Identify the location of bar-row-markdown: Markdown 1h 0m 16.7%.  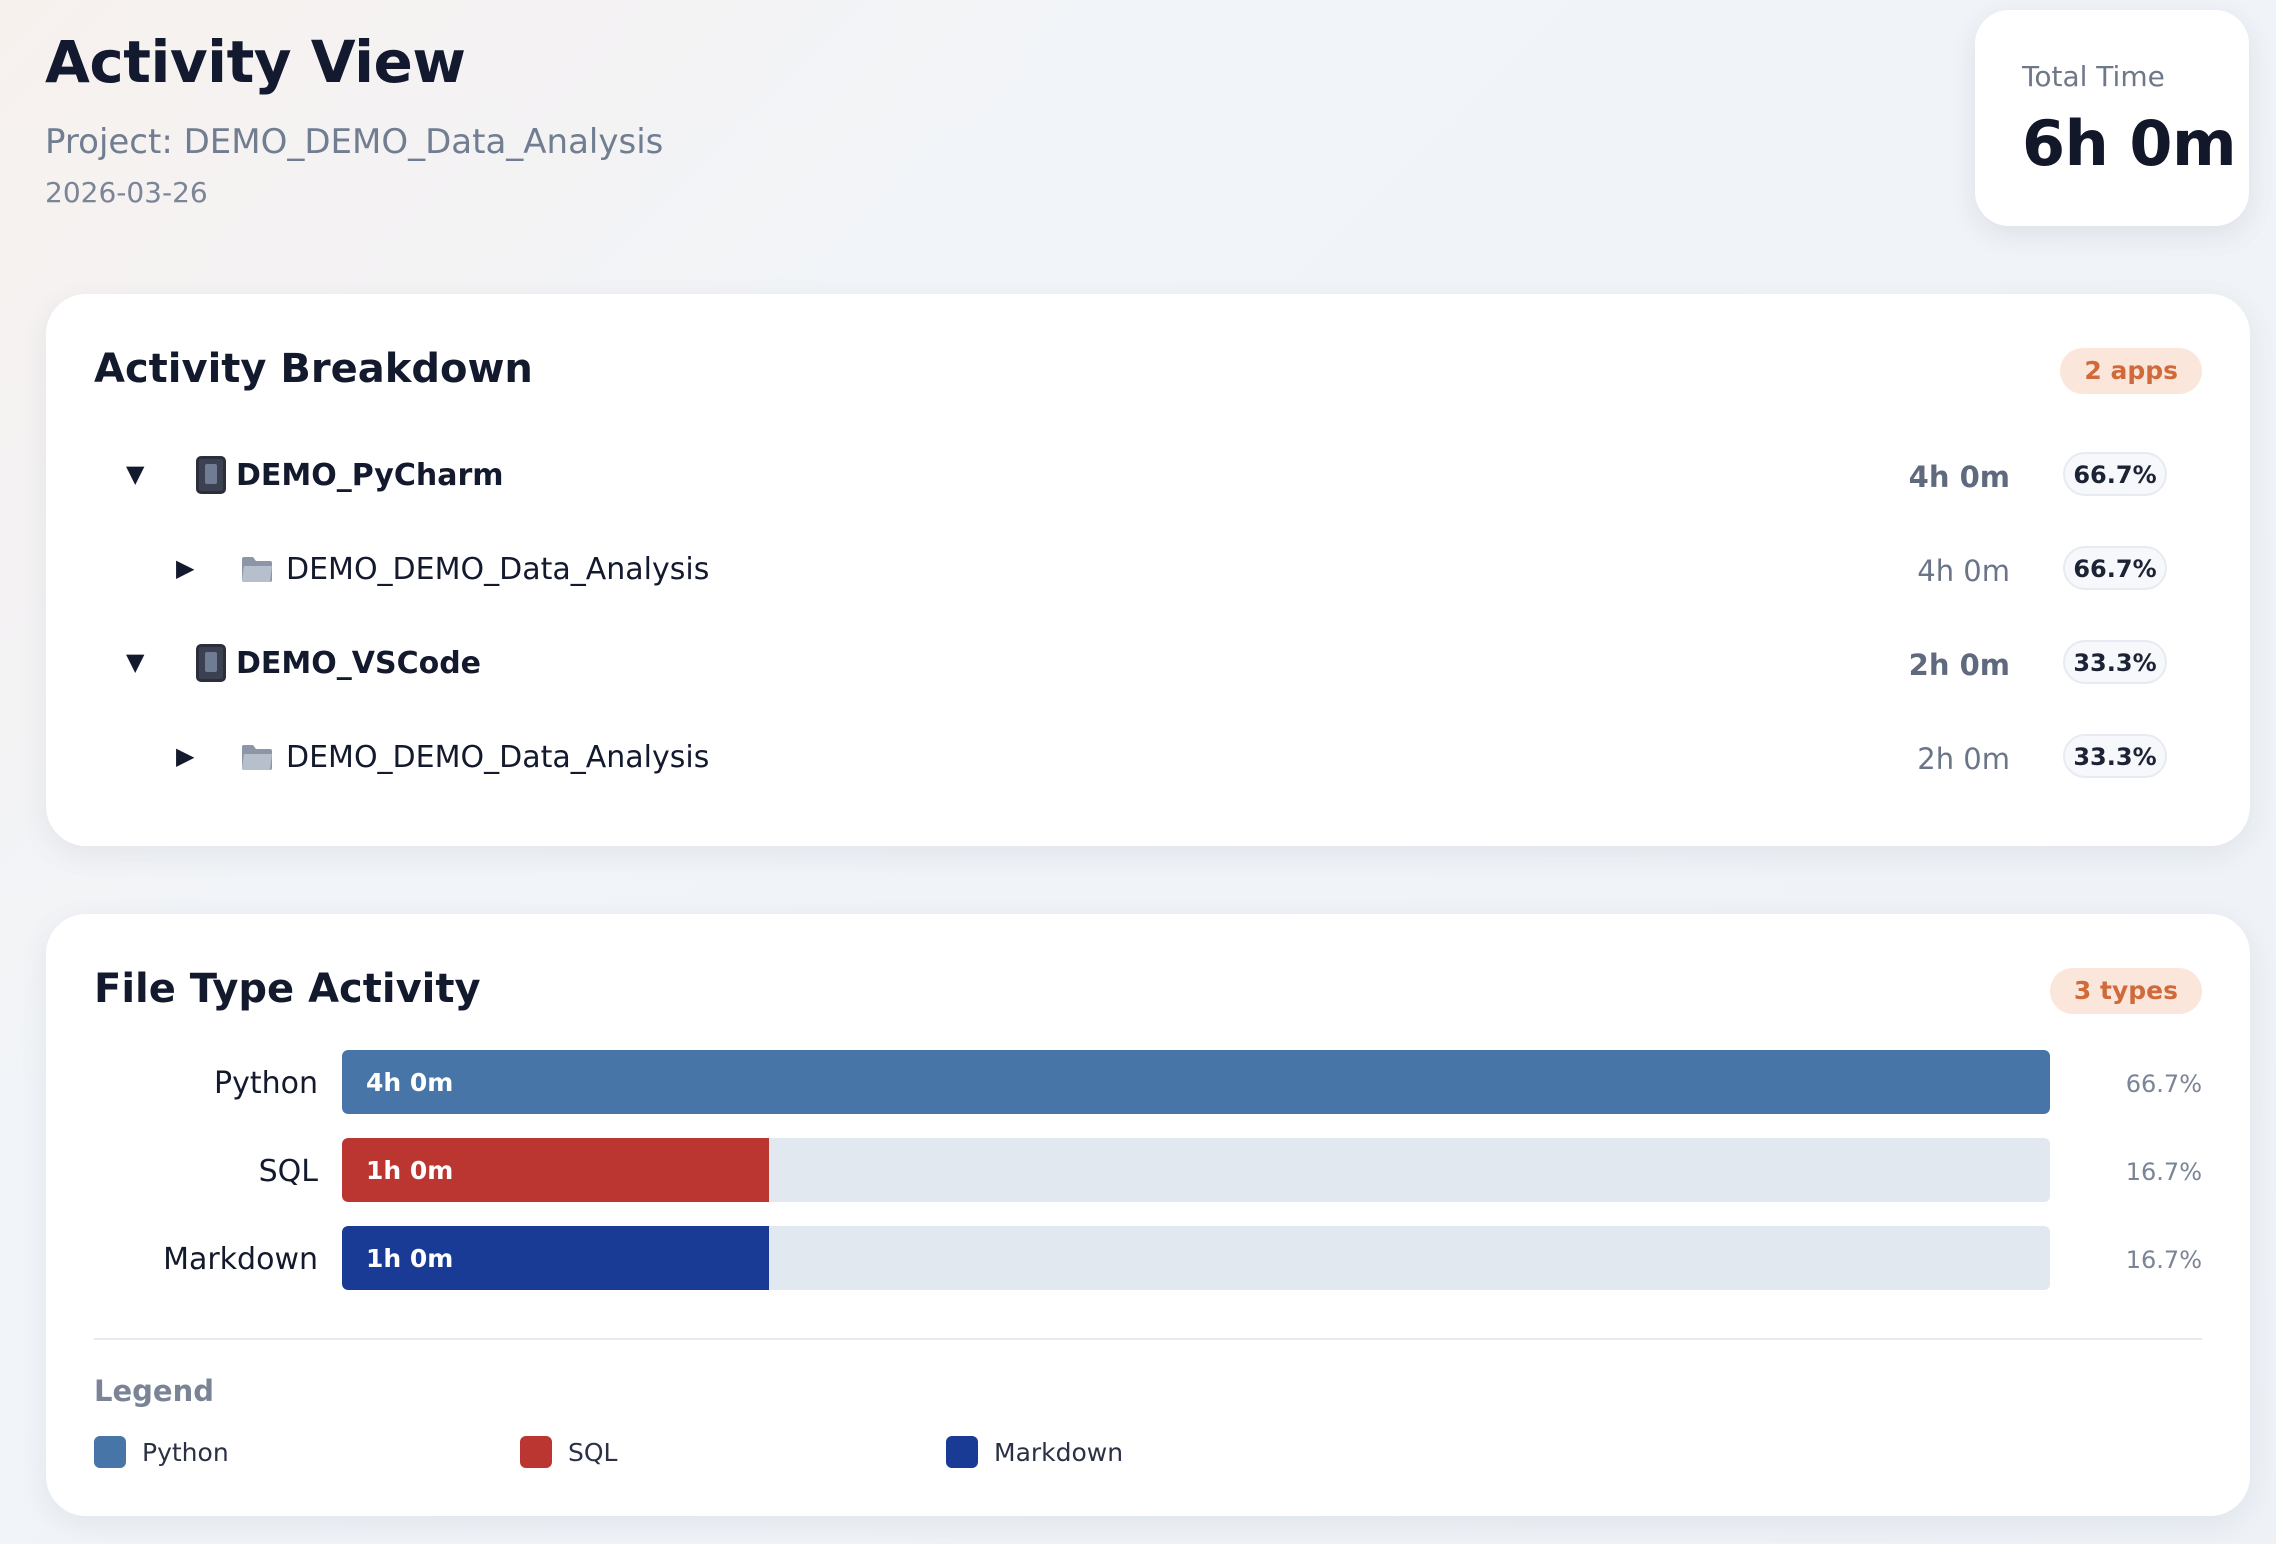
(1148, 1258).